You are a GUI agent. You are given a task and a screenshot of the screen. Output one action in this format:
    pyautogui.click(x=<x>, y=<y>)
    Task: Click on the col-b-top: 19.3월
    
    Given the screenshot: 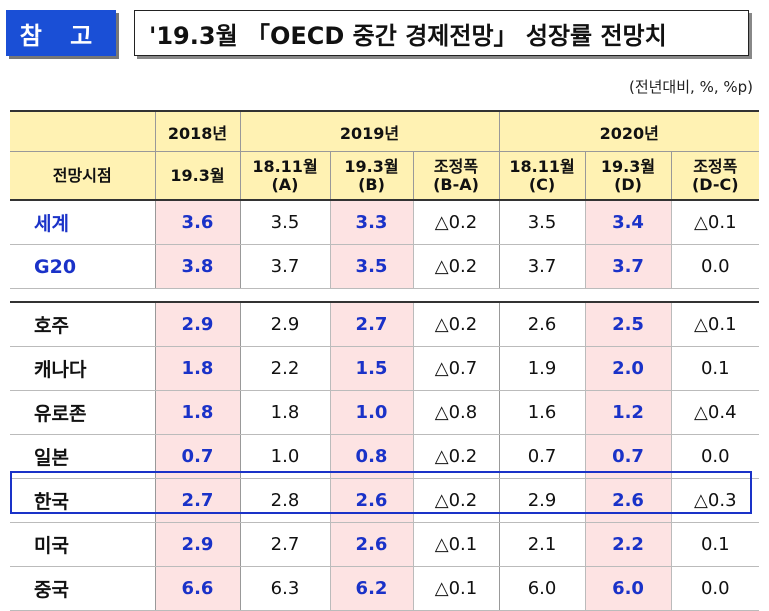 What is the action you would take?
    pyautogui.click(x=371, y=166)
    